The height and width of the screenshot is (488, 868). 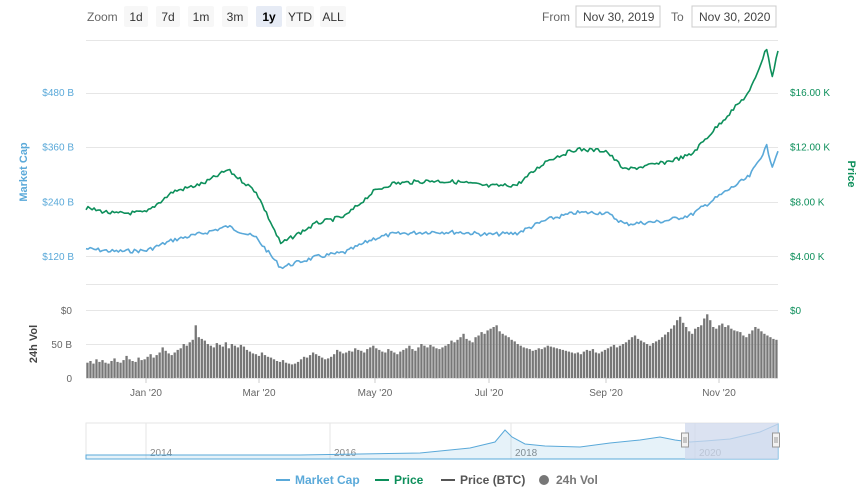 What do you see at coordinates (168, 16) in the screenshot?
I see `zoom-button-7d: 7d` at bounding box center [168, 16].